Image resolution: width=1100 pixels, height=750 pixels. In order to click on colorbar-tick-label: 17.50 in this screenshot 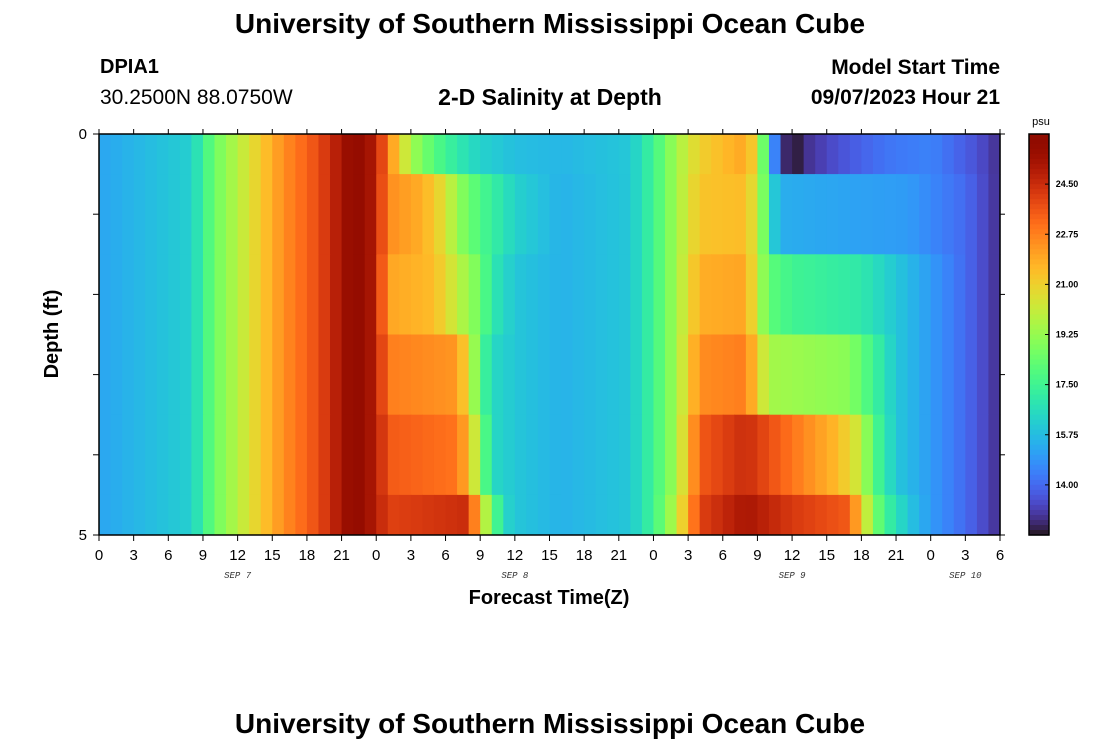, I will do `click(1067, 385)`.